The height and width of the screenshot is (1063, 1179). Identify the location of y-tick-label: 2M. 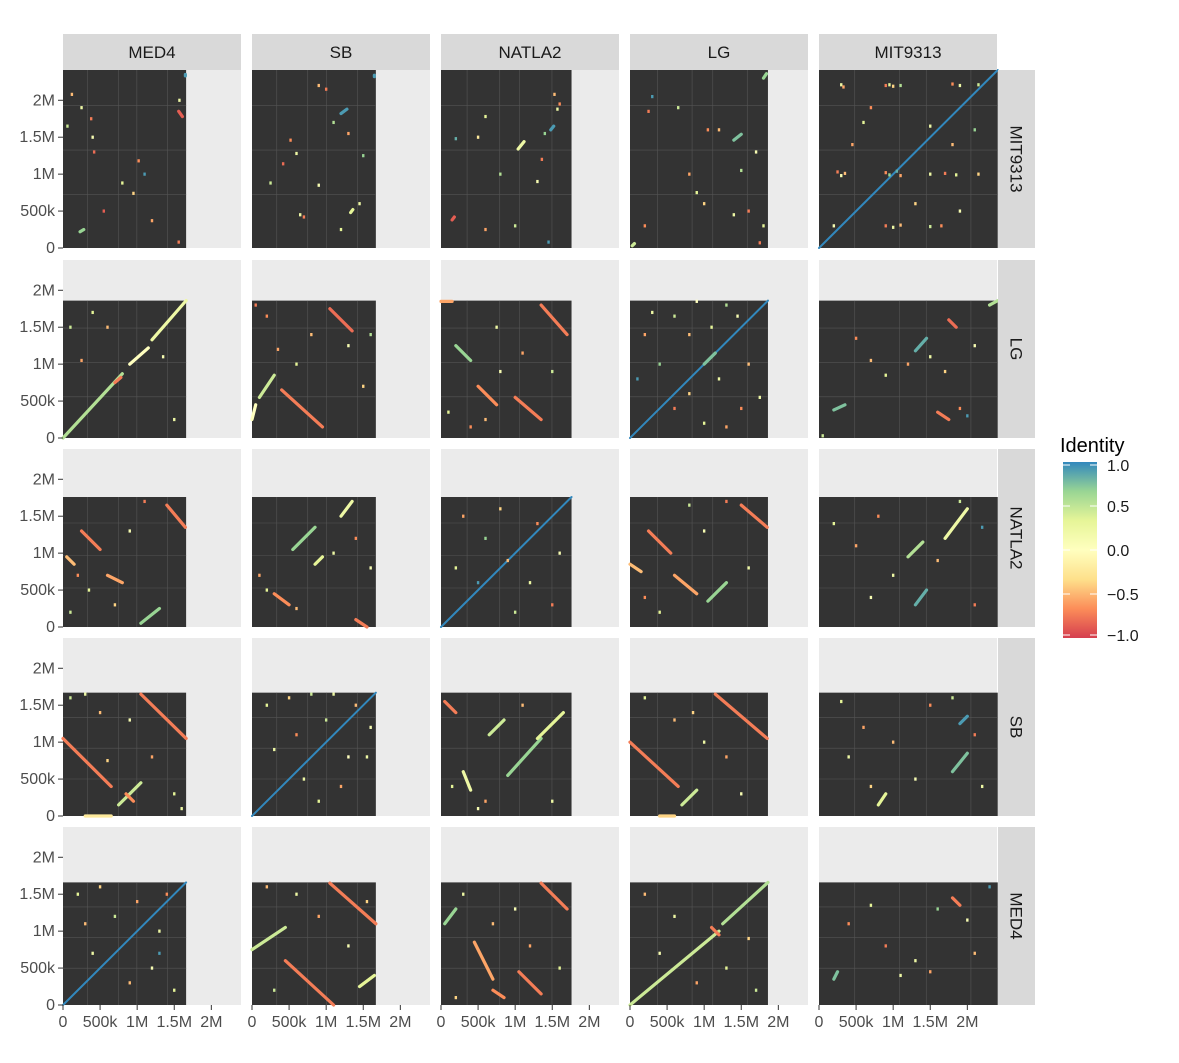
(44, 290).